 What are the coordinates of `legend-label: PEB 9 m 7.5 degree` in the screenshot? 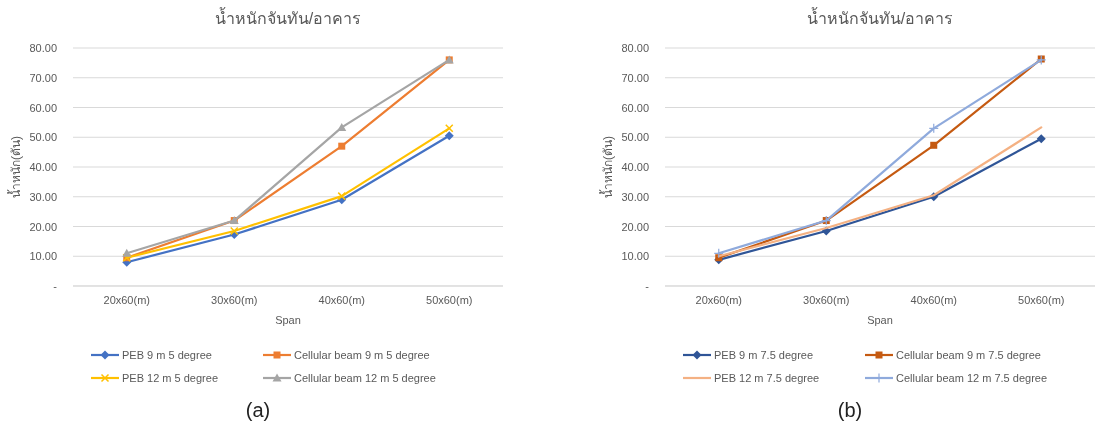 It's located at (764, 355).